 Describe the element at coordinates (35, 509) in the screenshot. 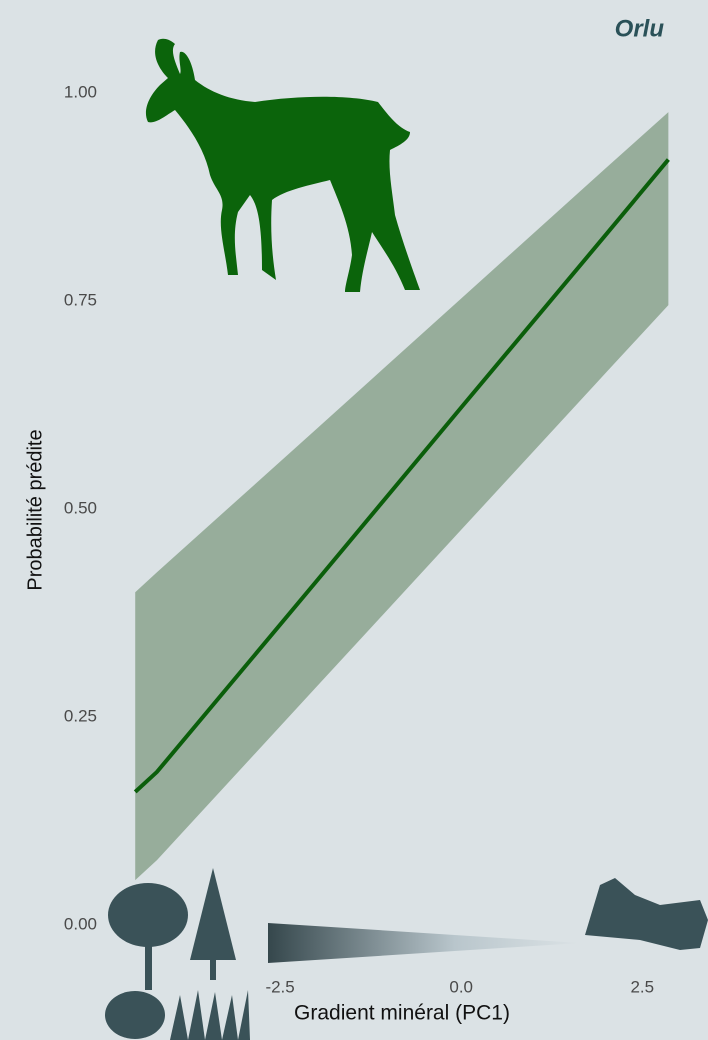

I see `y-axis-label: Probabilité prédite` at that location.